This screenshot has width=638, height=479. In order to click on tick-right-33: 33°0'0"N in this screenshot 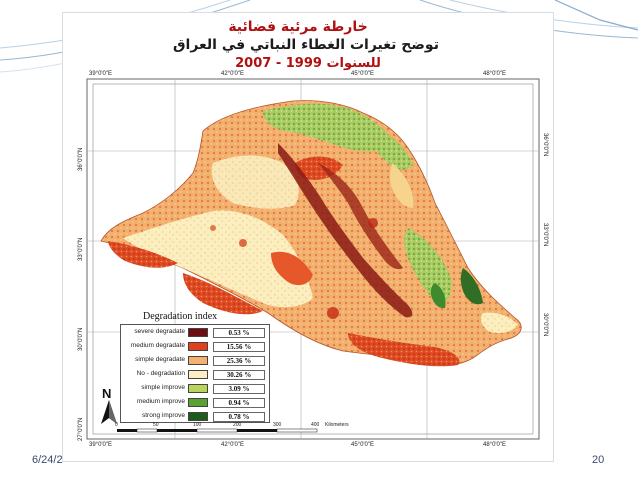, I will do `click(545, 235)`.